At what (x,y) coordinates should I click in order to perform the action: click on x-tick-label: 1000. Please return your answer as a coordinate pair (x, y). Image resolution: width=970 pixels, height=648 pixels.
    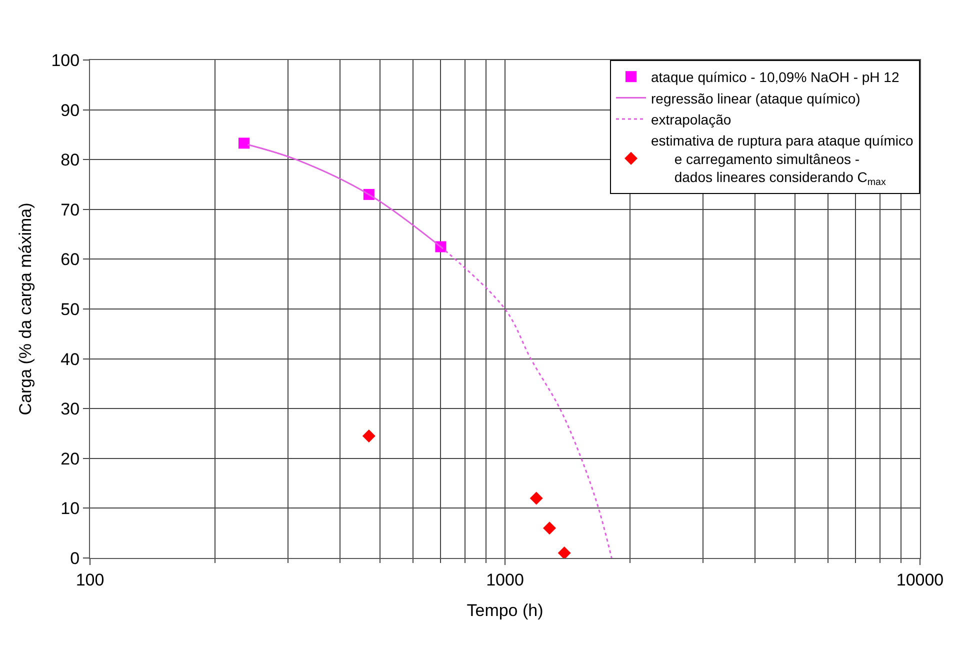
    Looking at the image, I should click on (505, 580).